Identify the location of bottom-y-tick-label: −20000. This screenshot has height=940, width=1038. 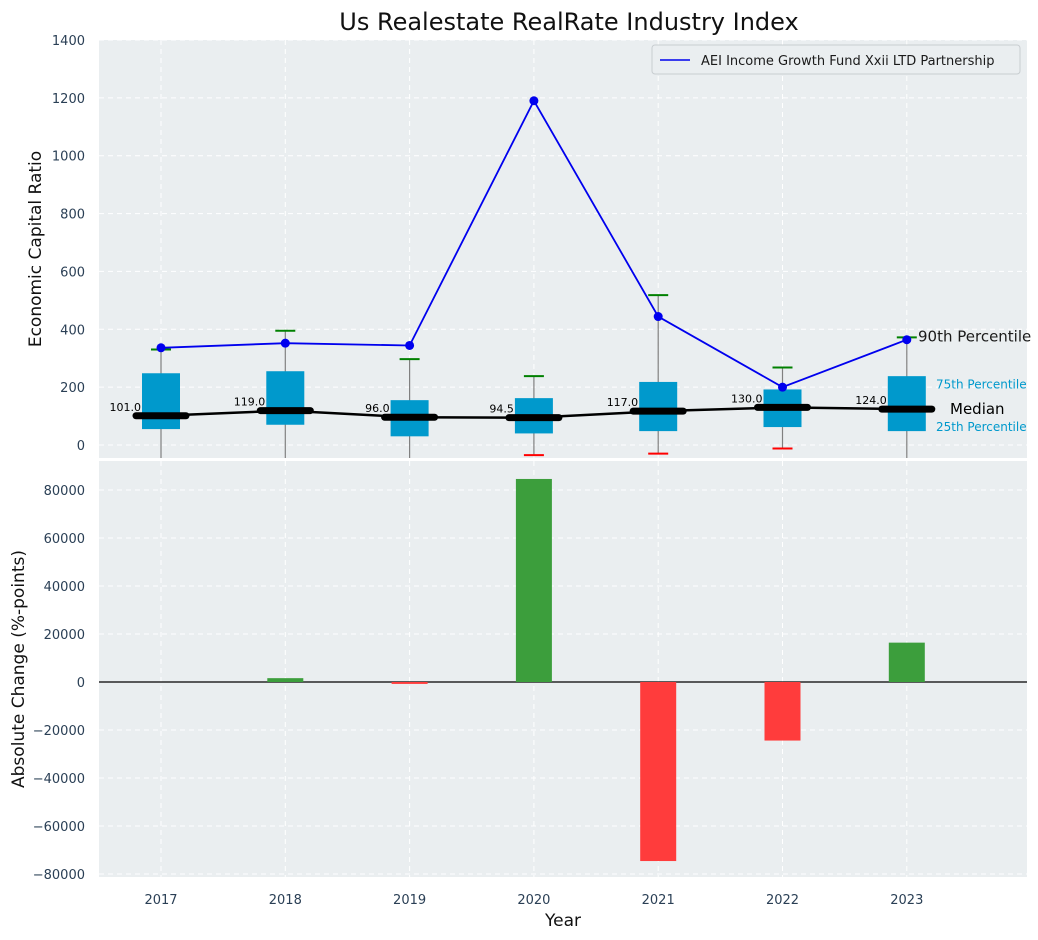
(59, 731).